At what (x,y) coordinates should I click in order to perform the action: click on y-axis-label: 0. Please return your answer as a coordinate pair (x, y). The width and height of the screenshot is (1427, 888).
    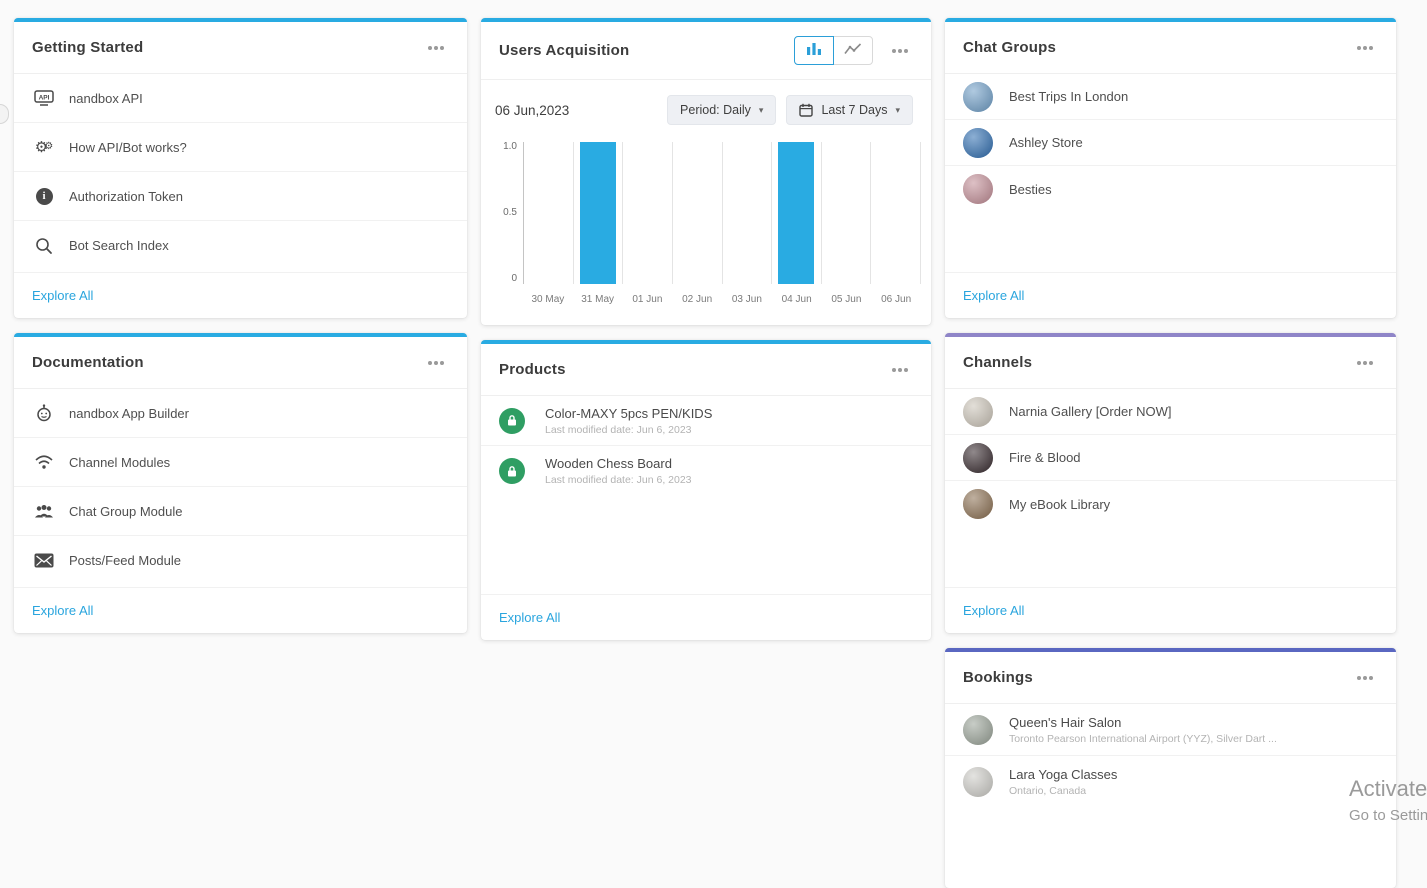
    Looking at the image, I should click on (514, 278).